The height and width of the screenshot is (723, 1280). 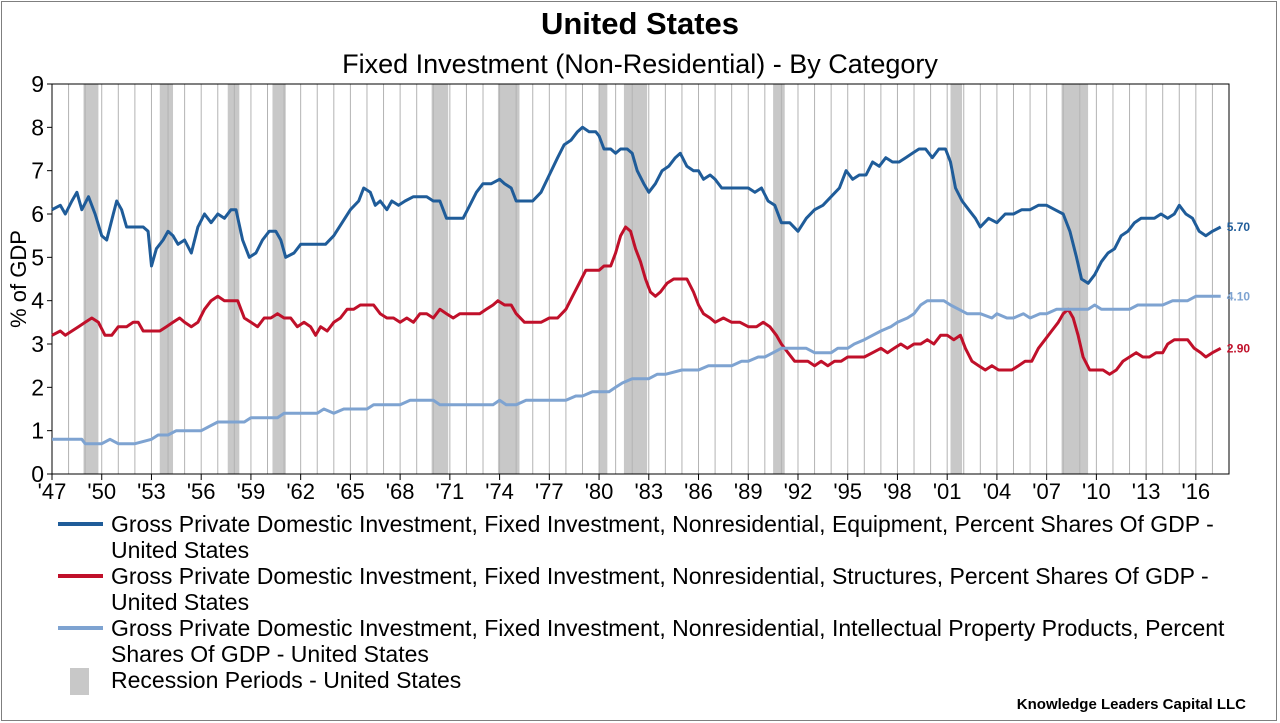 I want to click on x-tick-label: '50, so click(x=101, y=491).